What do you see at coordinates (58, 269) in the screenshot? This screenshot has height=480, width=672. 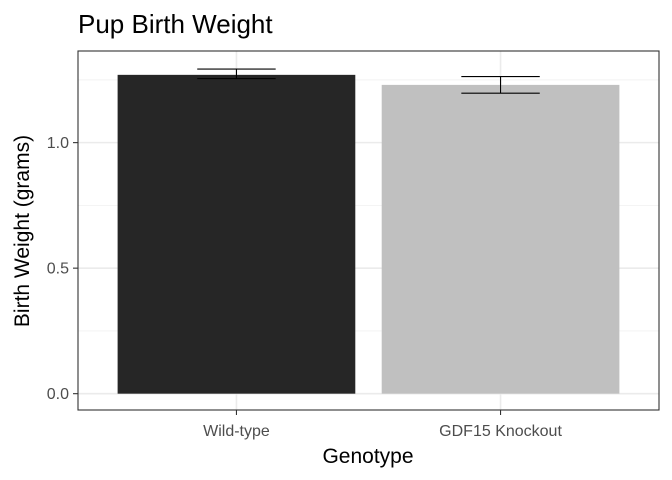 I see `y-tick-label: 0.5` at bounding box center [58, 269].